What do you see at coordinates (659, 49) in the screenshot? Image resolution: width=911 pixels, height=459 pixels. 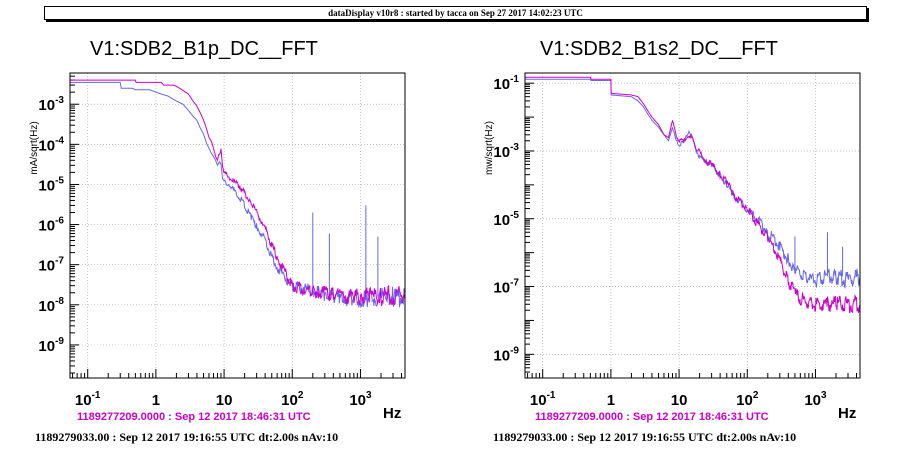 I see `chart-title: V1:SDB2_B1s2_DC__FFT` at bounding box center [659, 49].